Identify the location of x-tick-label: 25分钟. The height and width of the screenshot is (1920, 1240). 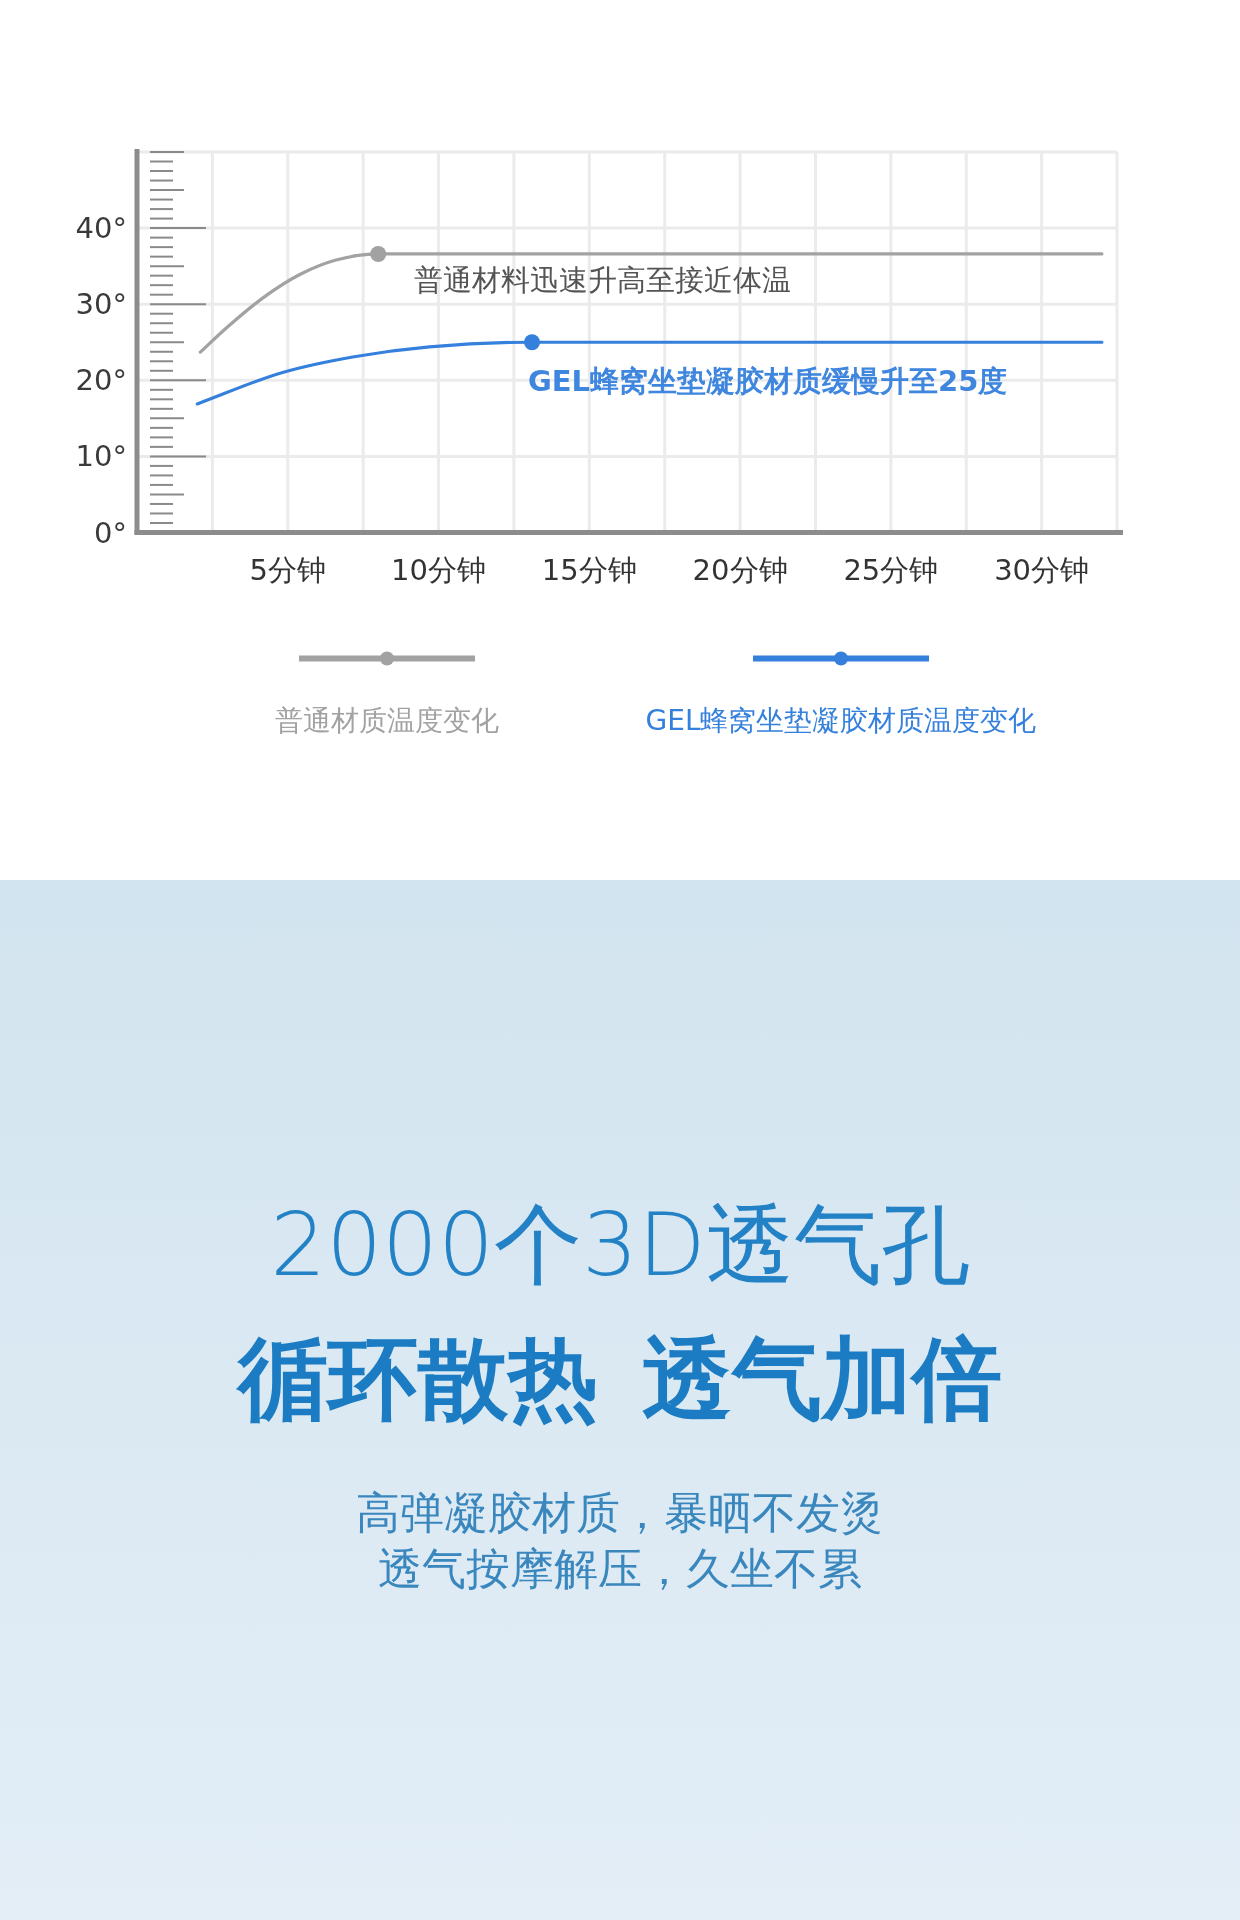
(891, 569).